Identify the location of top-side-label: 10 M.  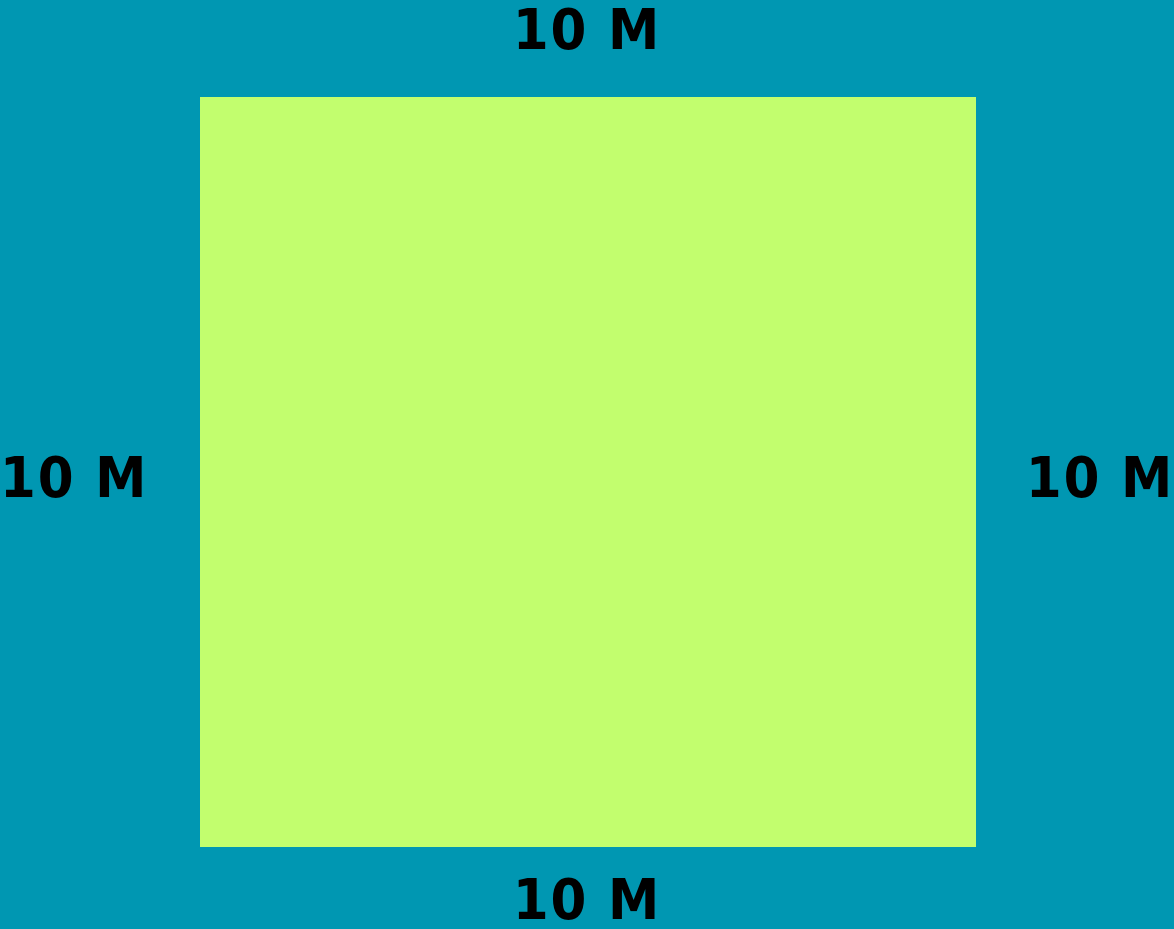
(587, 31).